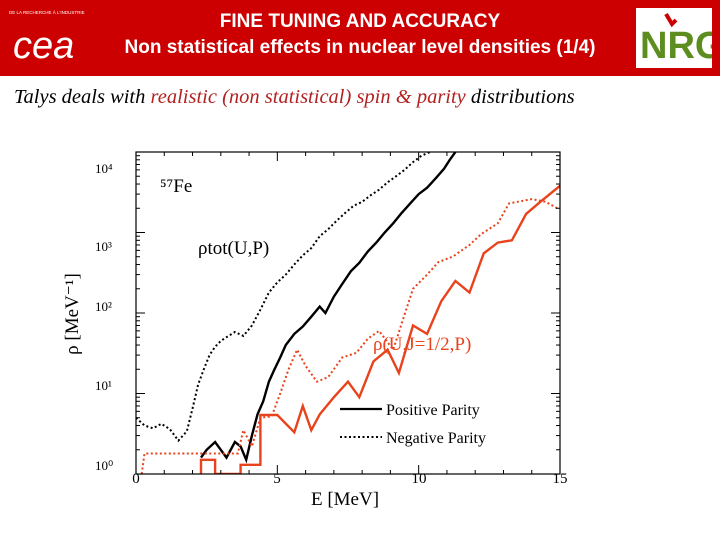 The height and width of the screenshot is (540, 720). I want to click on y-tick-label: 10⁴, so click(104, 168).